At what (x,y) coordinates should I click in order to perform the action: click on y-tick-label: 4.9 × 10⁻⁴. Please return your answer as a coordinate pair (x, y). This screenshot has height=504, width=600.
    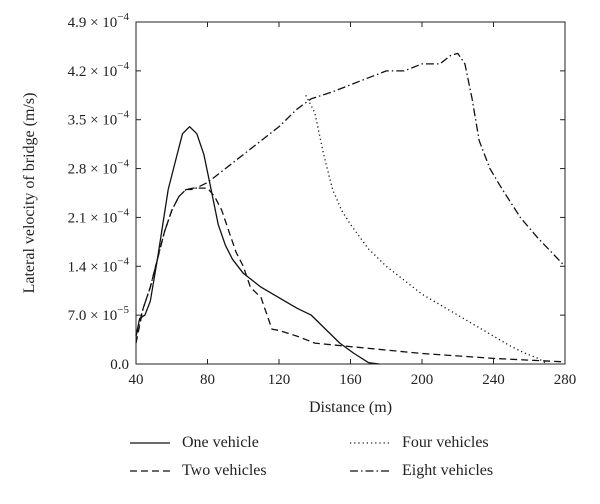
    Looking at the image, I should click on (99, 21).